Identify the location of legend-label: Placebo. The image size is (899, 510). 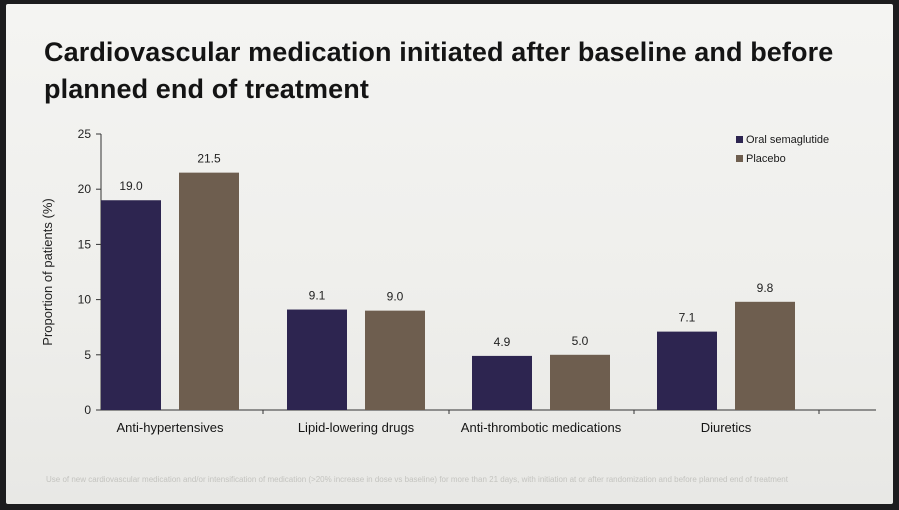
(766, 159).